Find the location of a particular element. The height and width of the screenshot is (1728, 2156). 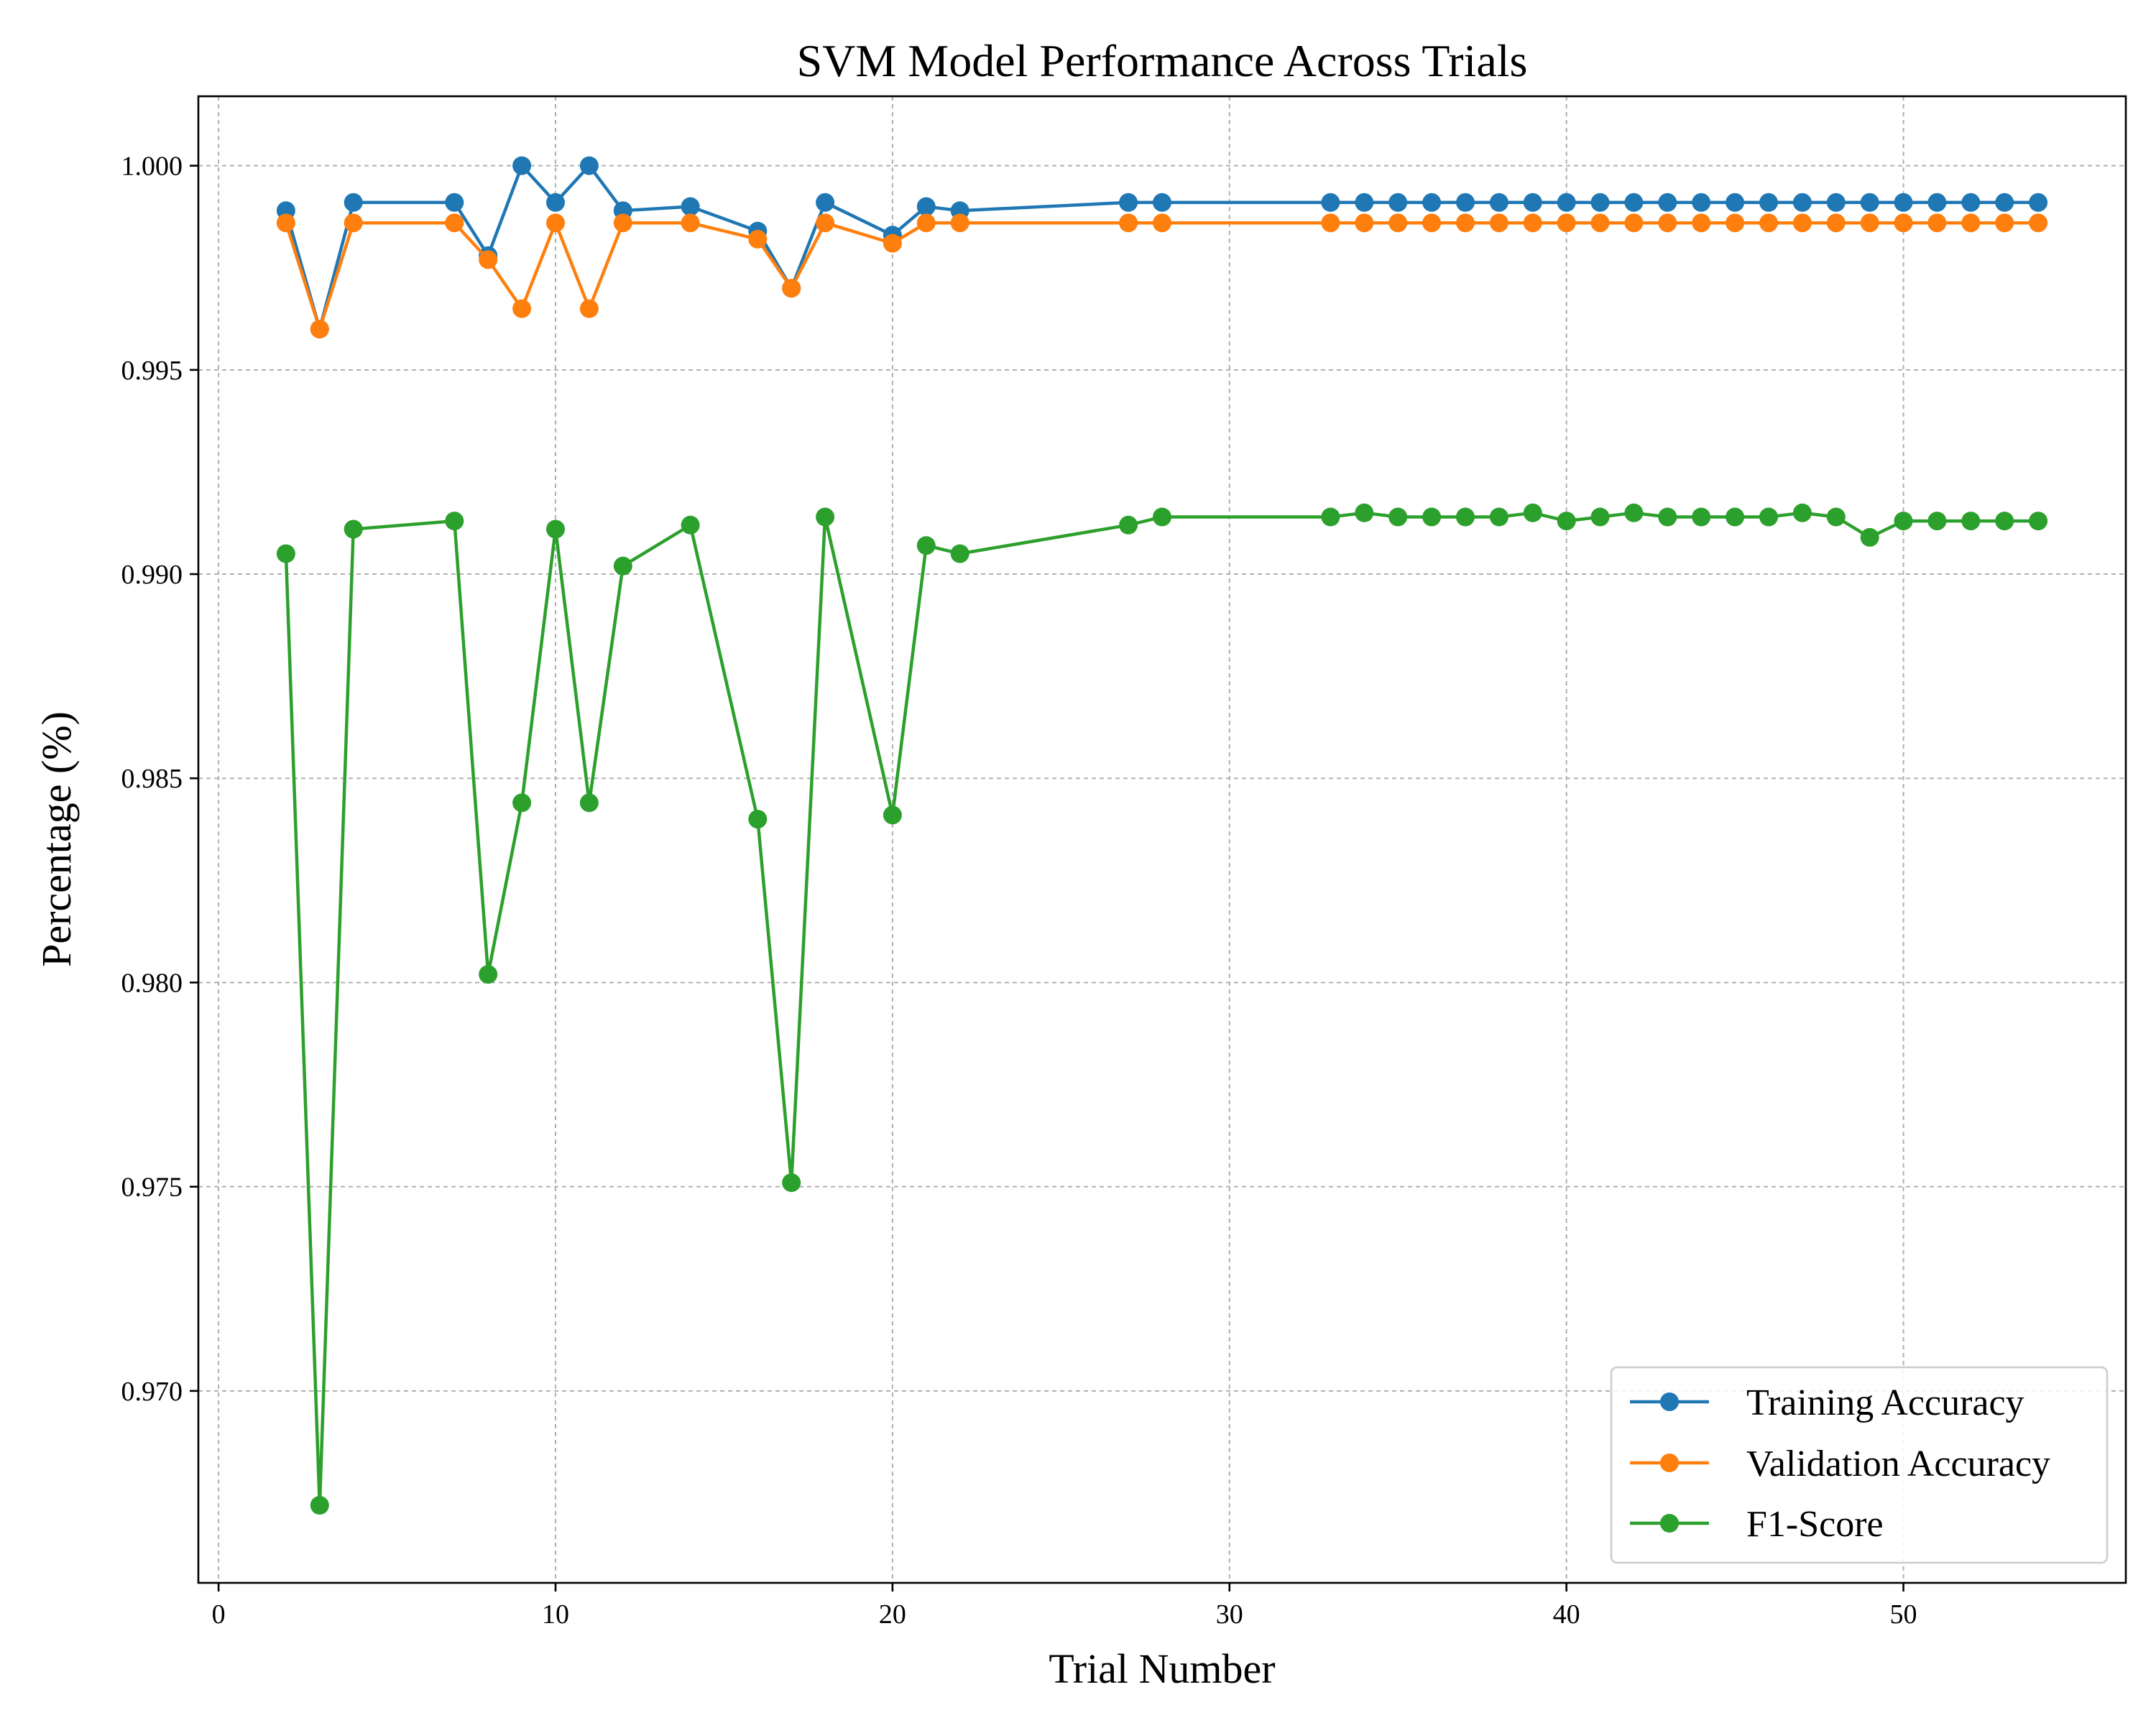

series-line-validation-accuracy is located at coordinates (1161, 276).